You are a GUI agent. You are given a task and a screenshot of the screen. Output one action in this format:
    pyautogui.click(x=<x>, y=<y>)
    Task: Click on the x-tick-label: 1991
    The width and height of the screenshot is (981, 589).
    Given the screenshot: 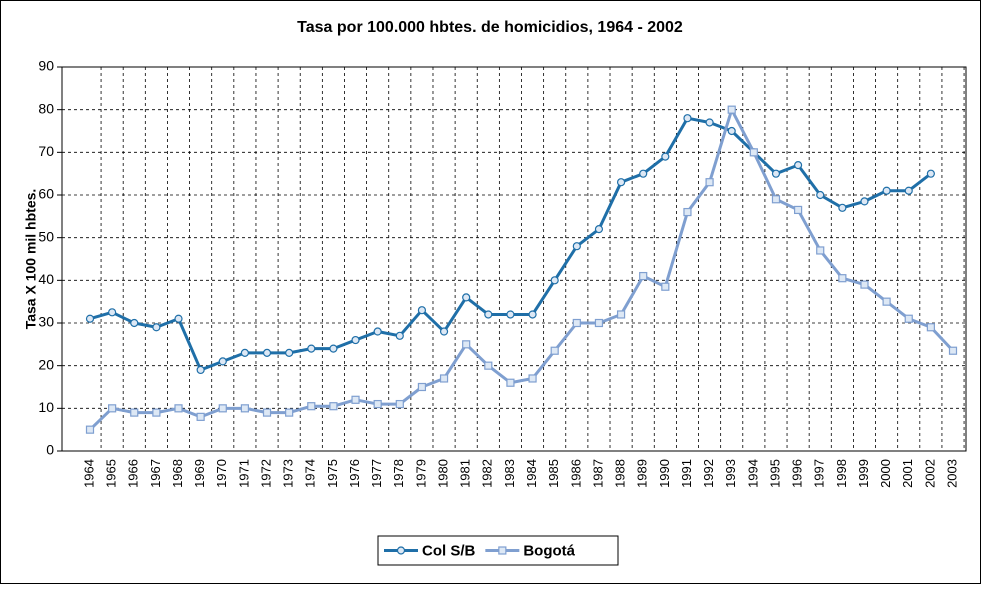 What is the action you would take?
    pyautogui.click(x=686, y=473)
    